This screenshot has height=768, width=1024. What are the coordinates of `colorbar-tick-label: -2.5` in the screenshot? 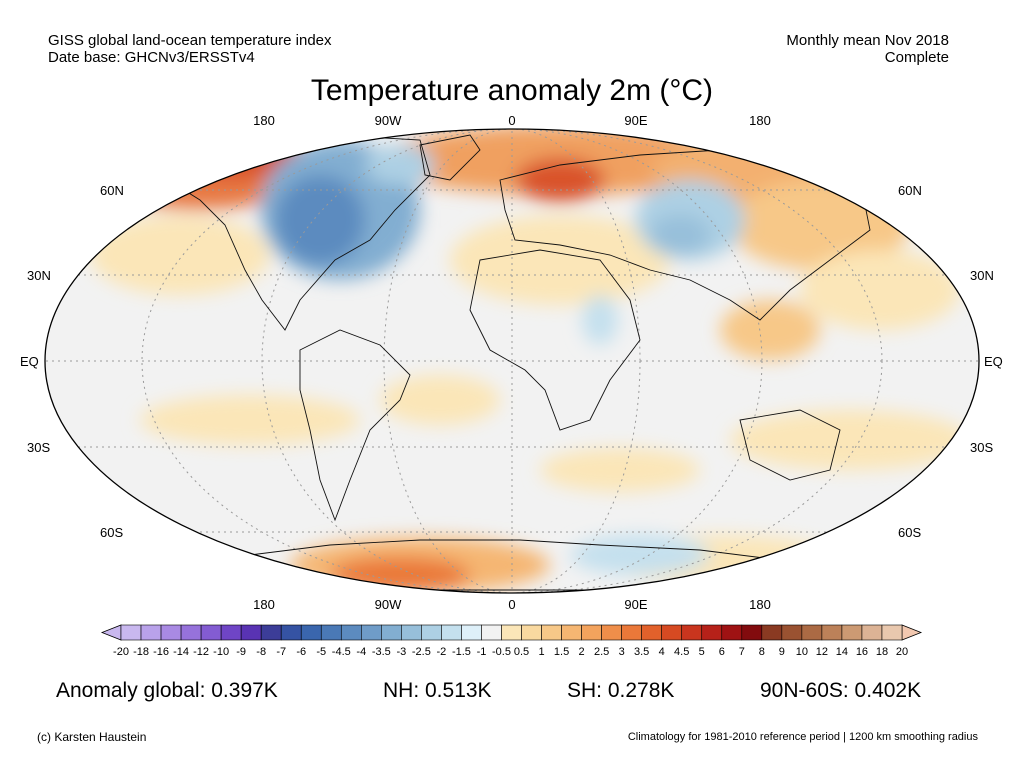 It's located at (421, 652).